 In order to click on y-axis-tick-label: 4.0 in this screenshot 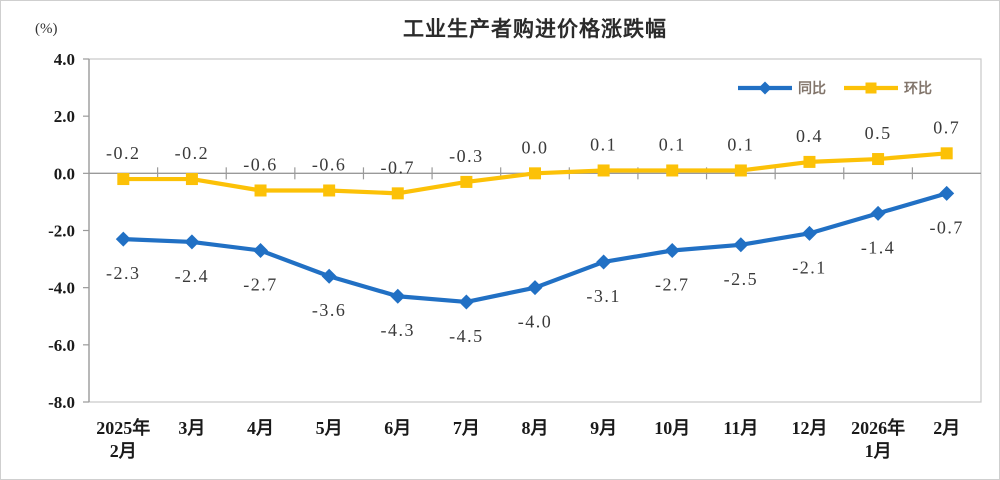, I will do `click(64, 59)`.